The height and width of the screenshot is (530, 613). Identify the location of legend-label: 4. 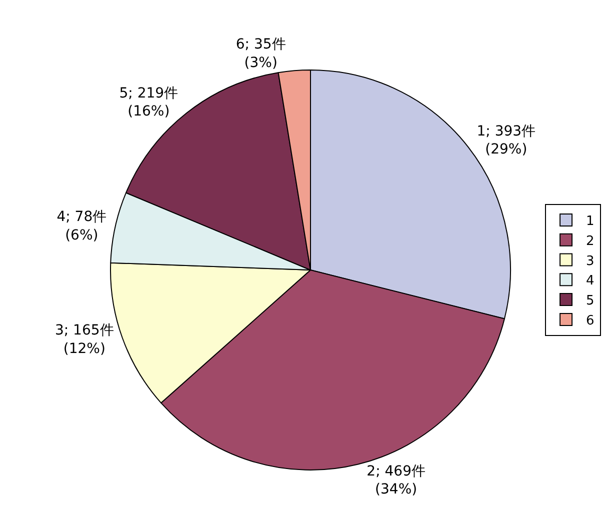
(590, 281).